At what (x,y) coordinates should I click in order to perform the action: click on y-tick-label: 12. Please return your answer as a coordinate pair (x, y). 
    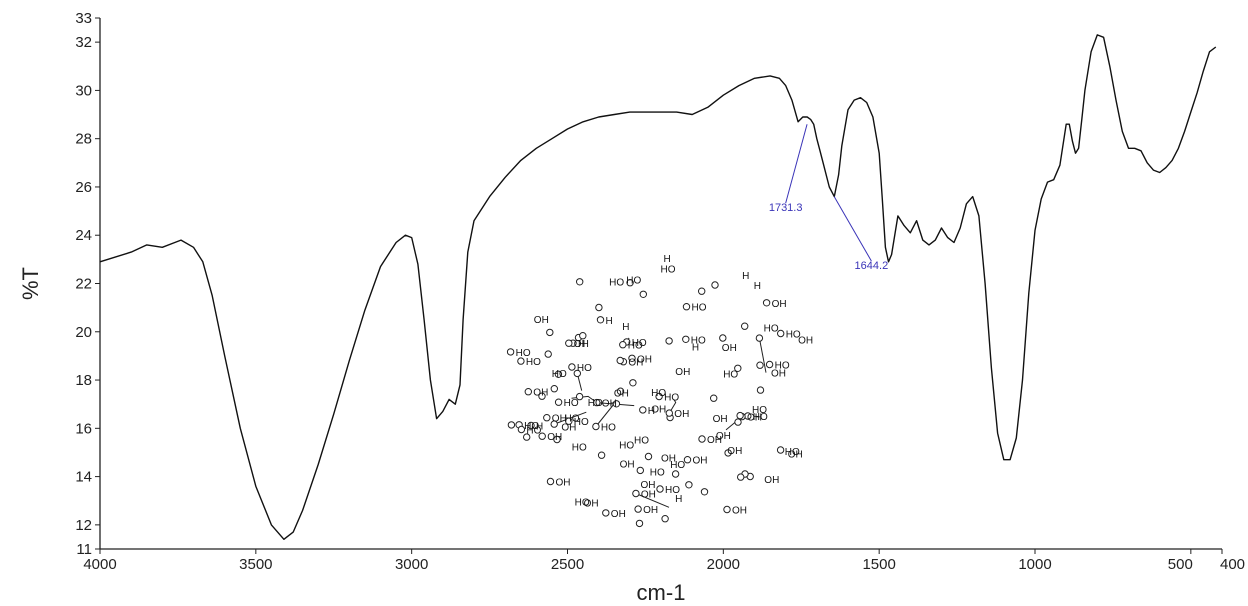
    Looking at the image, I should click on (83, 525).